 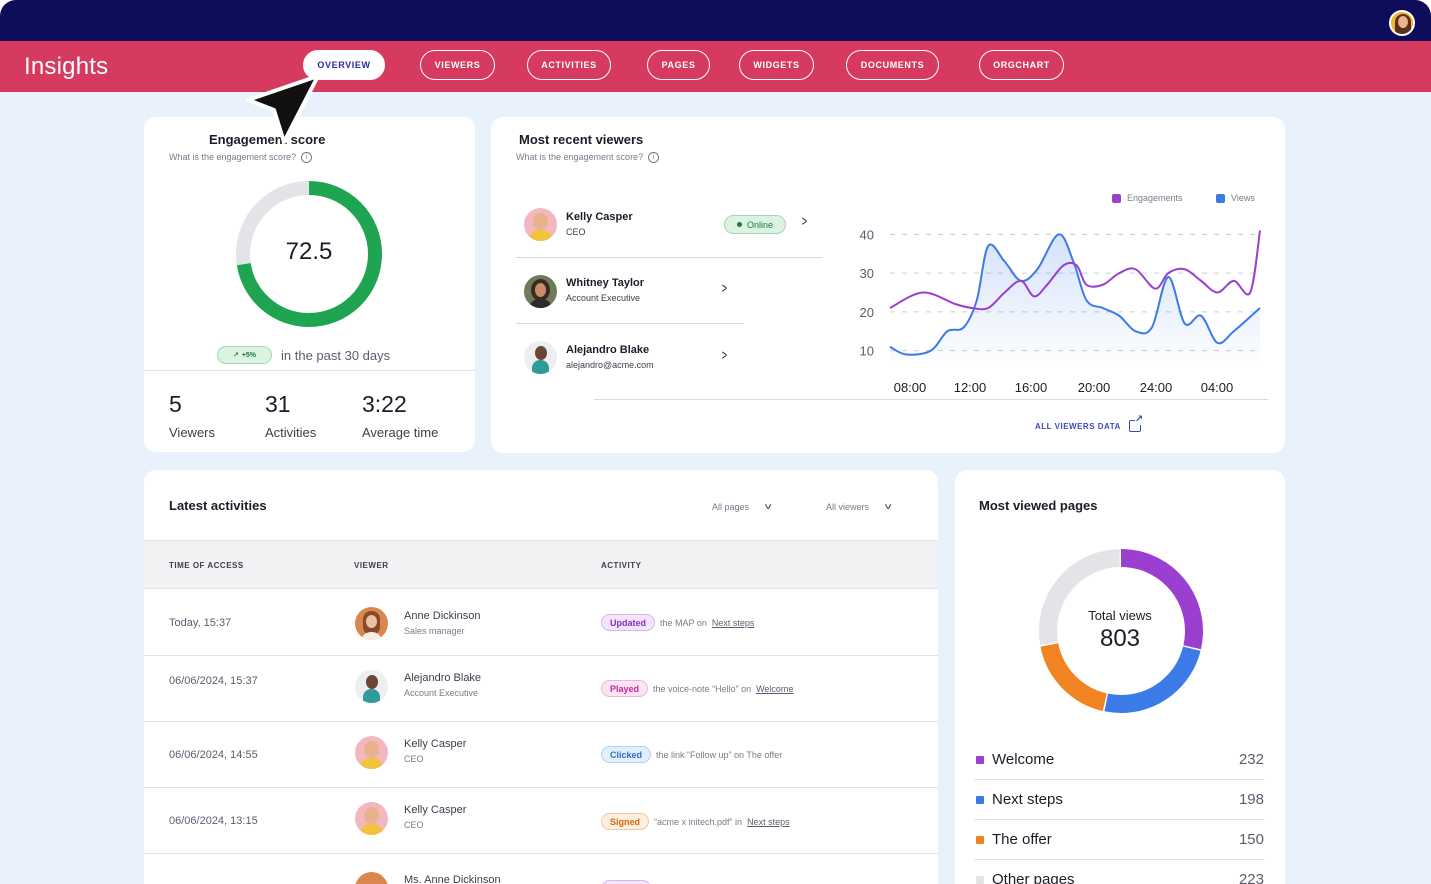 I want to click on viewer-name: Ms. Anne Dickinson, so click(x=452, y=879).